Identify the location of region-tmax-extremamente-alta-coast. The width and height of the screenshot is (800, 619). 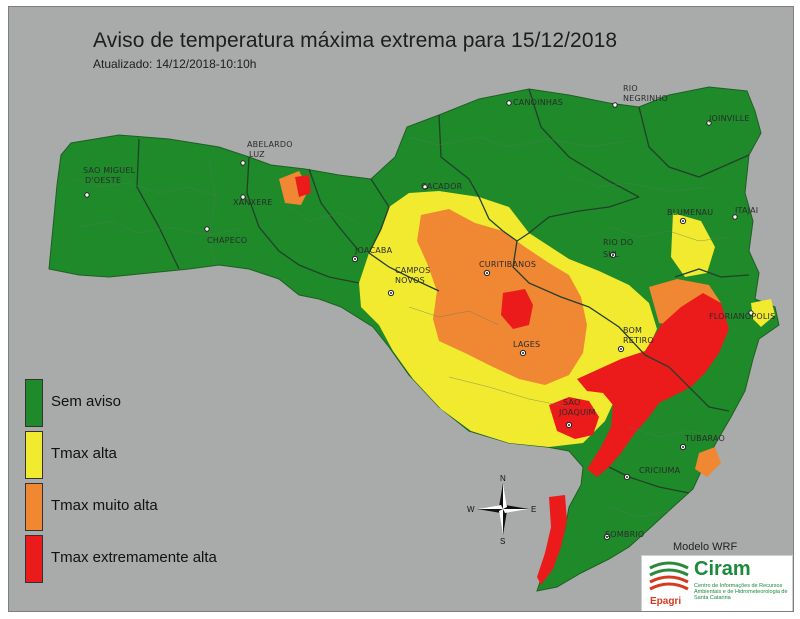
(552, 540).